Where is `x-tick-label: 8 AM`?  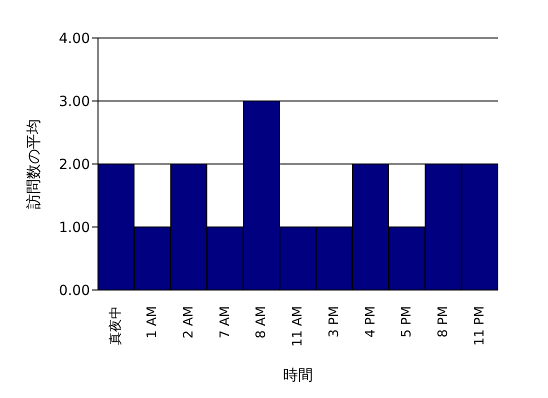
x-tick-label: 8 AM is located at coordinates (262, 322).